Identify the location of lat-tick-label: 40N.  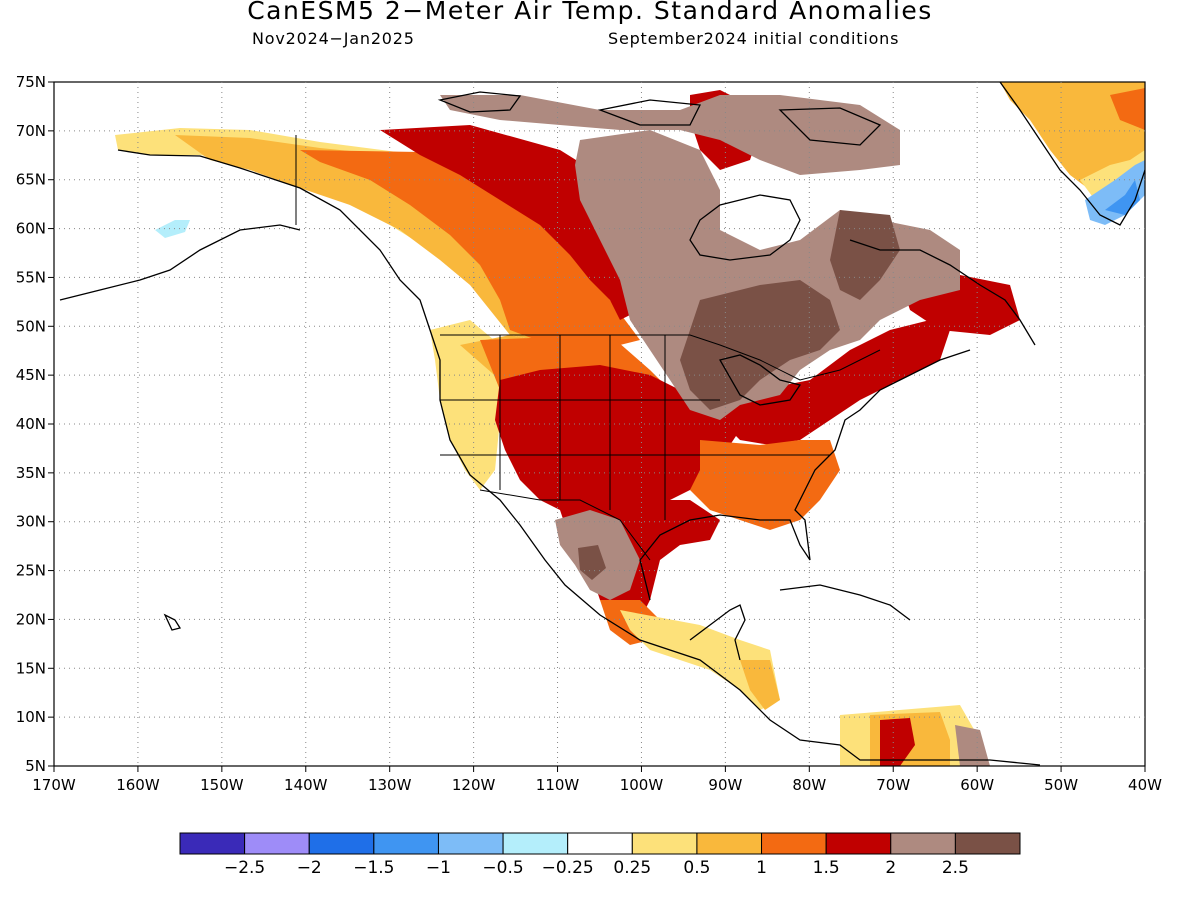
(31, 424).